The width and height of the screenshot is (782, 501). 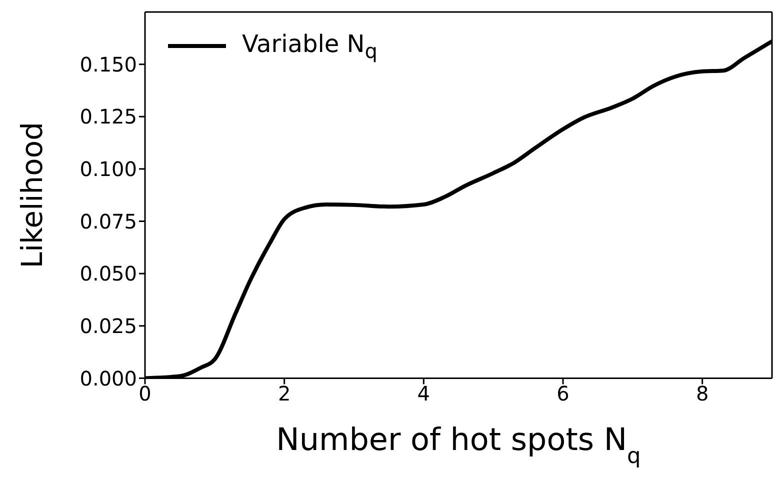 I want to click on x-tick-label: 2, so click(x=284, y=393).